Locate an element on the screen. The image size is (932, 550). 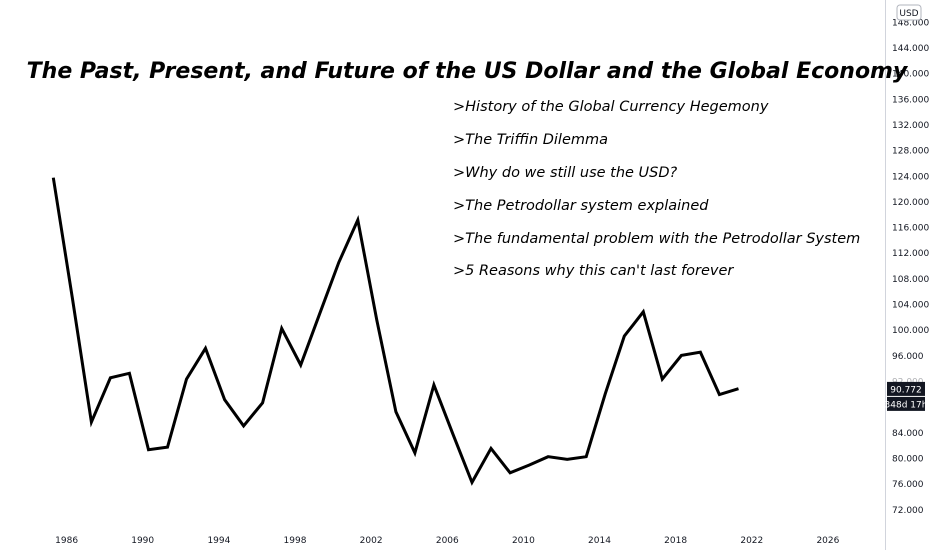
y-tick-label: 148.000 is located at coordinates (910, 23).